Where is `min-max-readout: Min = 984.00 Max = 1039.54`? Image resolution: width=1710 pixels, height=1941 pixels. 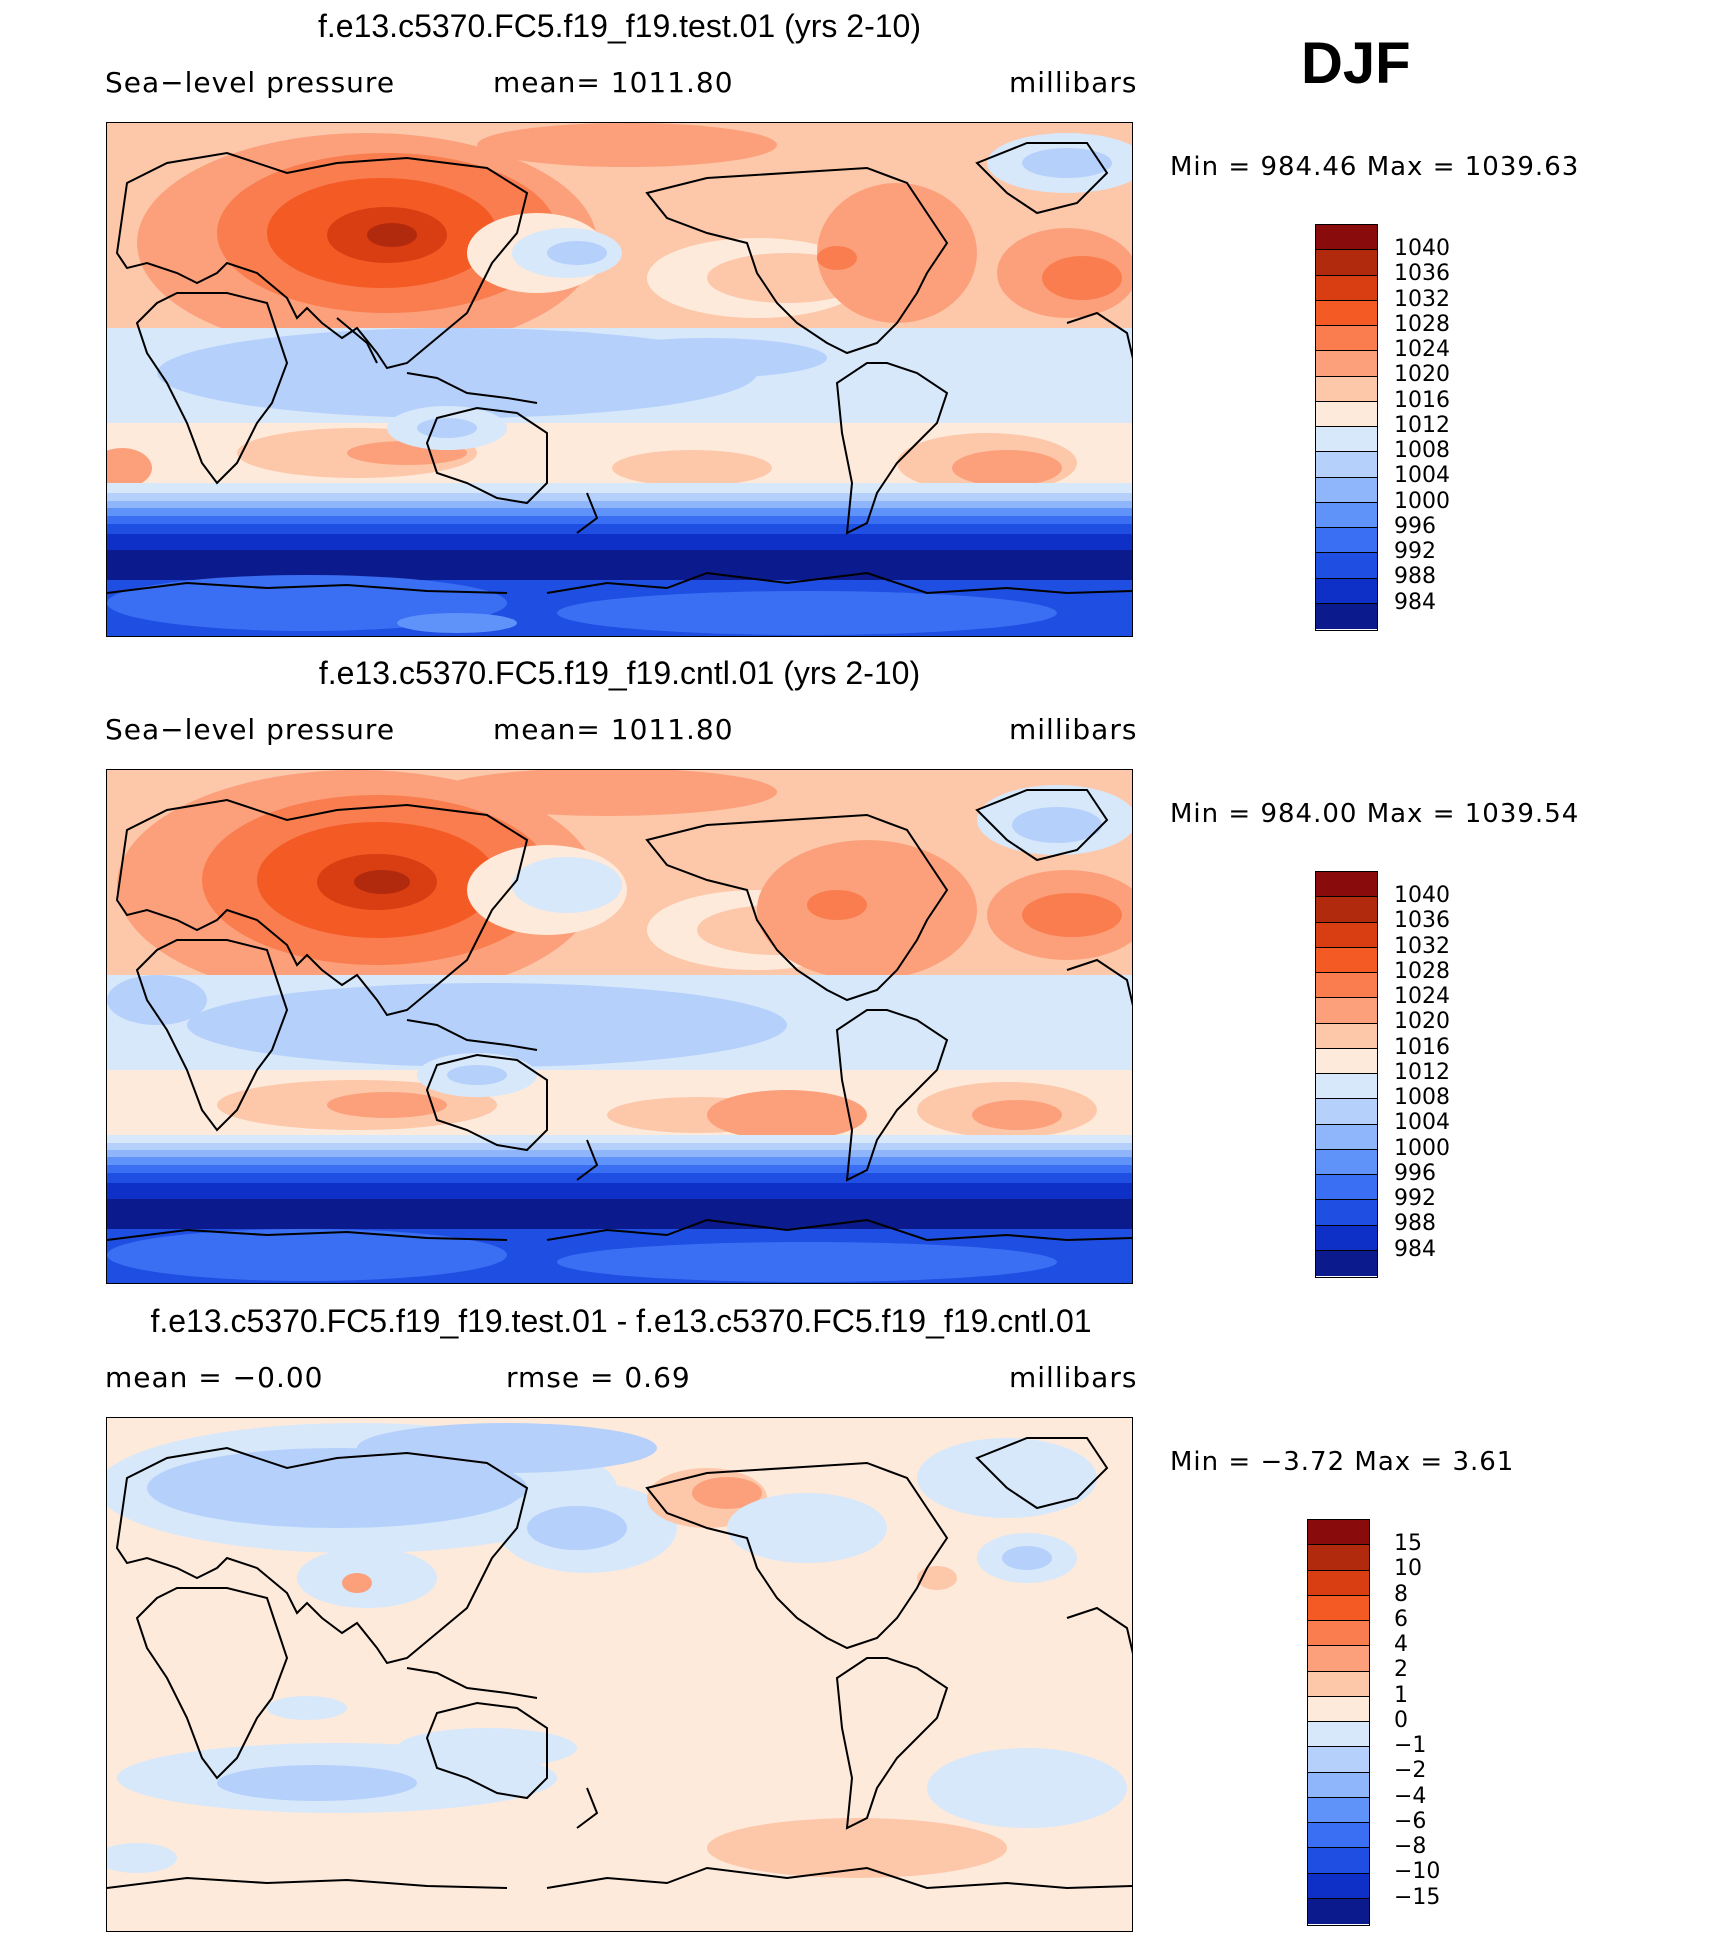
min-max-readout: Min = 984.00 Max = 1039.54 is located at coordinates (1375, 814).